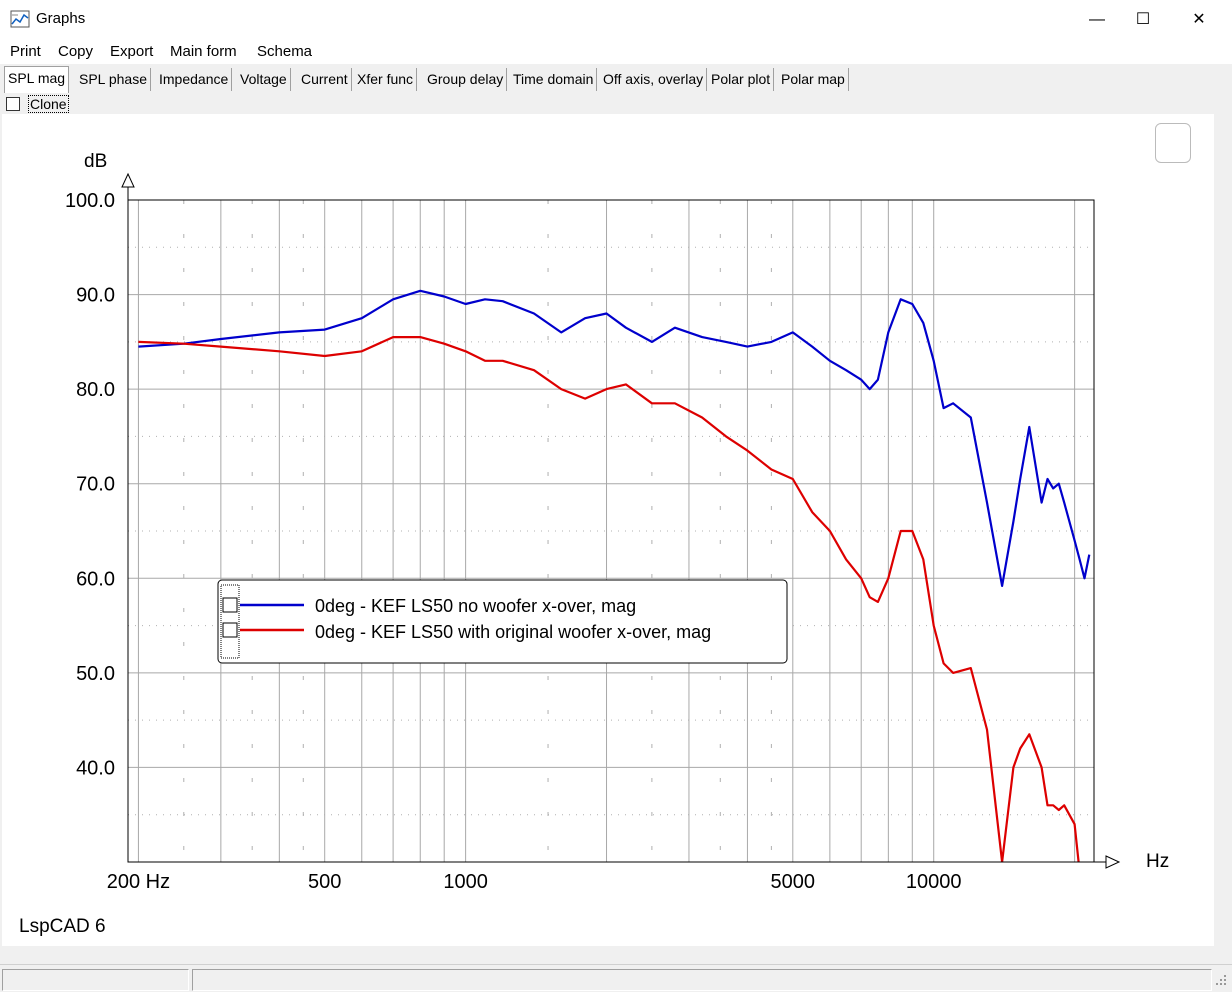 The image size is (1232, 992). Describe the element at coordinates (554, 79) in the screenshot. I see `tab-time-domain: Time domain` at that location.